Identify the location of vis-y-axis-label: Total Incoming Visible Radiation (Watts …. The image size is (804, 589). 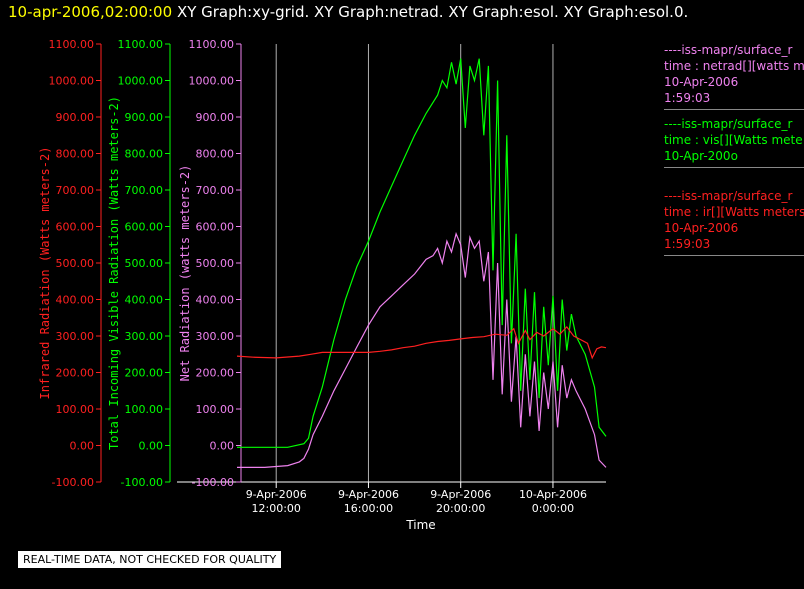
(114, 273).